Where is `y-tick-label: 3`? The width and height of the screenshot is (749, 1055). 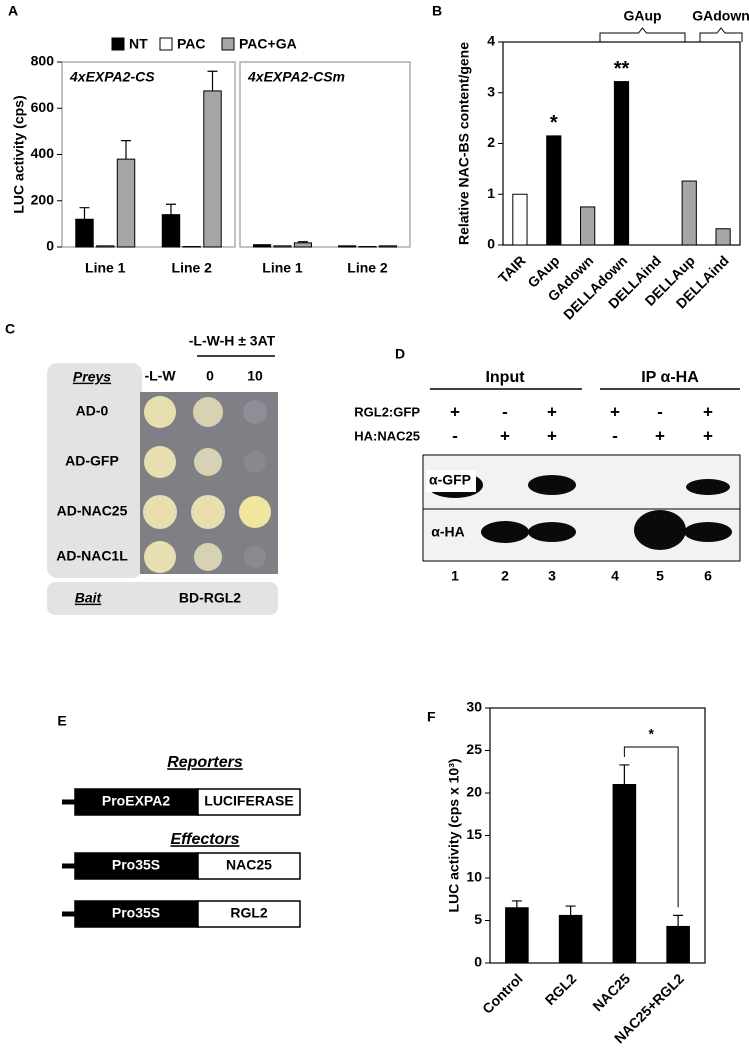 y-tick-label: 3 is located at coordinates (491, 91).